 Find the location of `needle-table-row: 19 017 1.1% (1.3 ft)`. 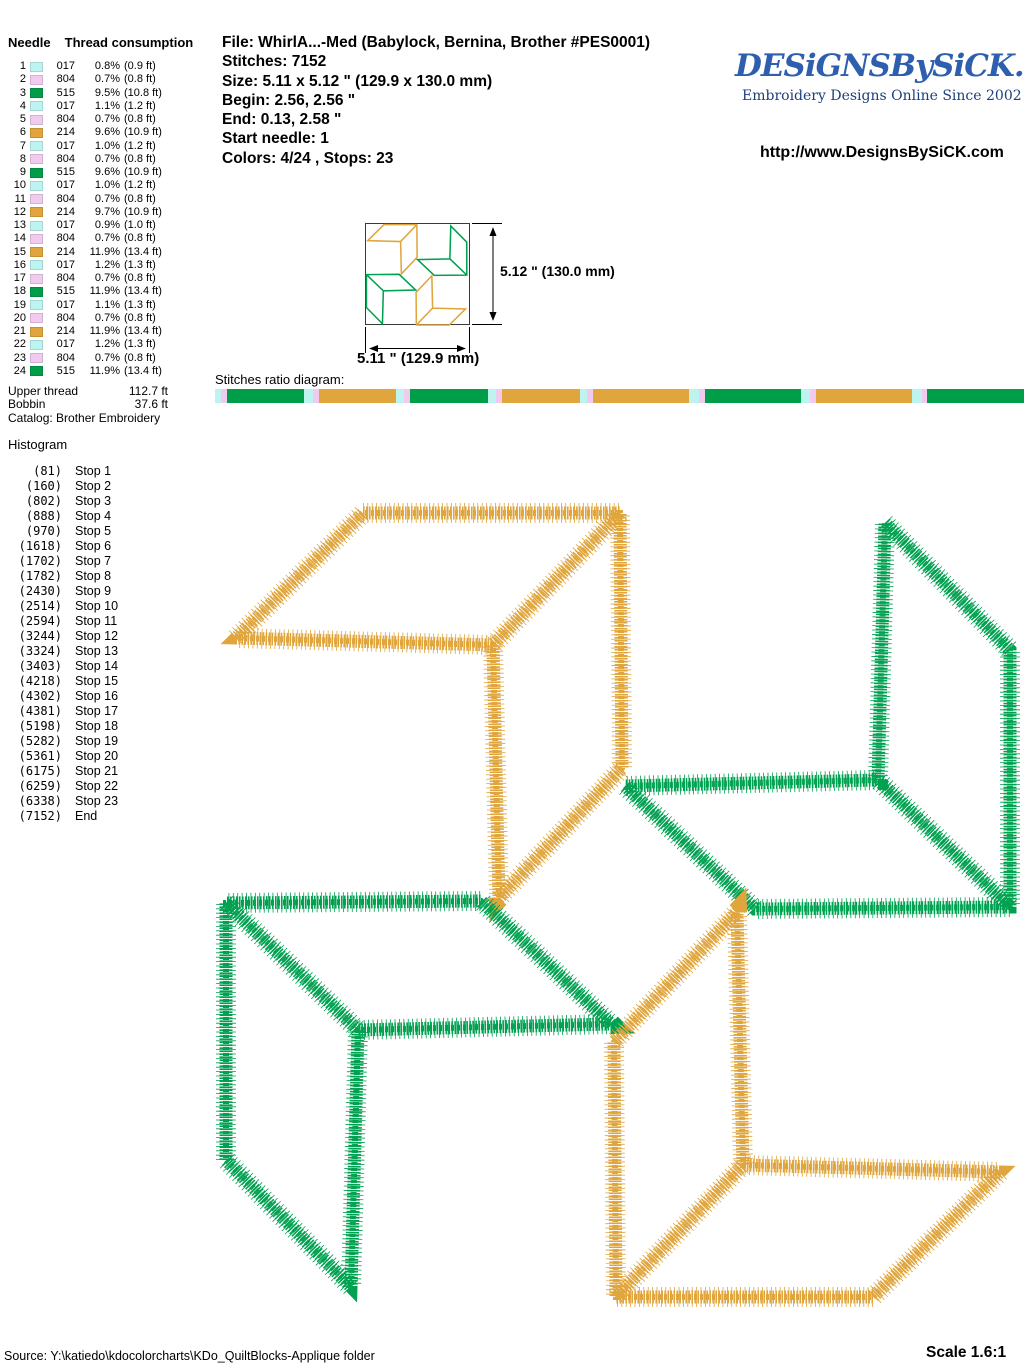

needle-table-row: 19 017 1.1% (1.3 ft) is located at coordinates (82, 305).